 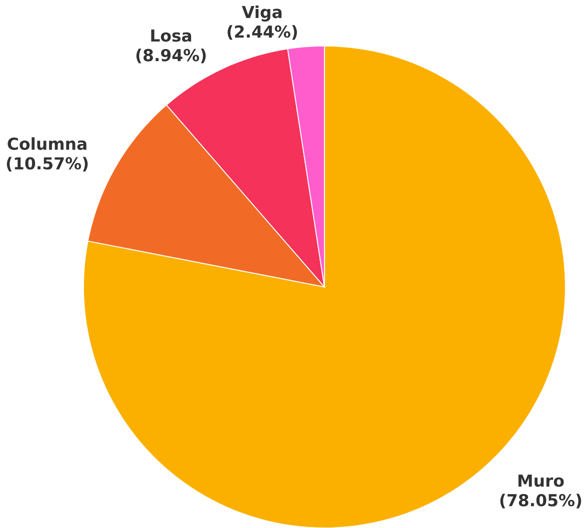 What do you see at coordinates (171, 35) in the screenshot?
I see `slice-label: Losa` at bounding box center [171, 35].